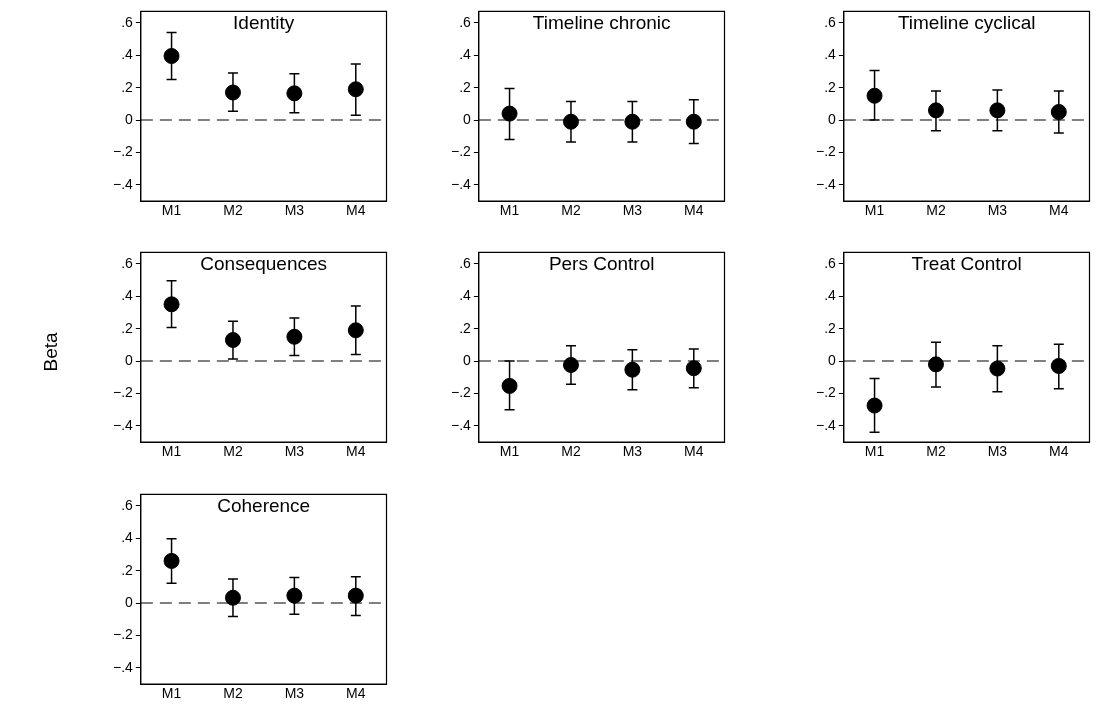  What do you see at coordinates (264, 506) in the screenshot?
I see `chart-title: Coherence` at bounding box center [264, 506].